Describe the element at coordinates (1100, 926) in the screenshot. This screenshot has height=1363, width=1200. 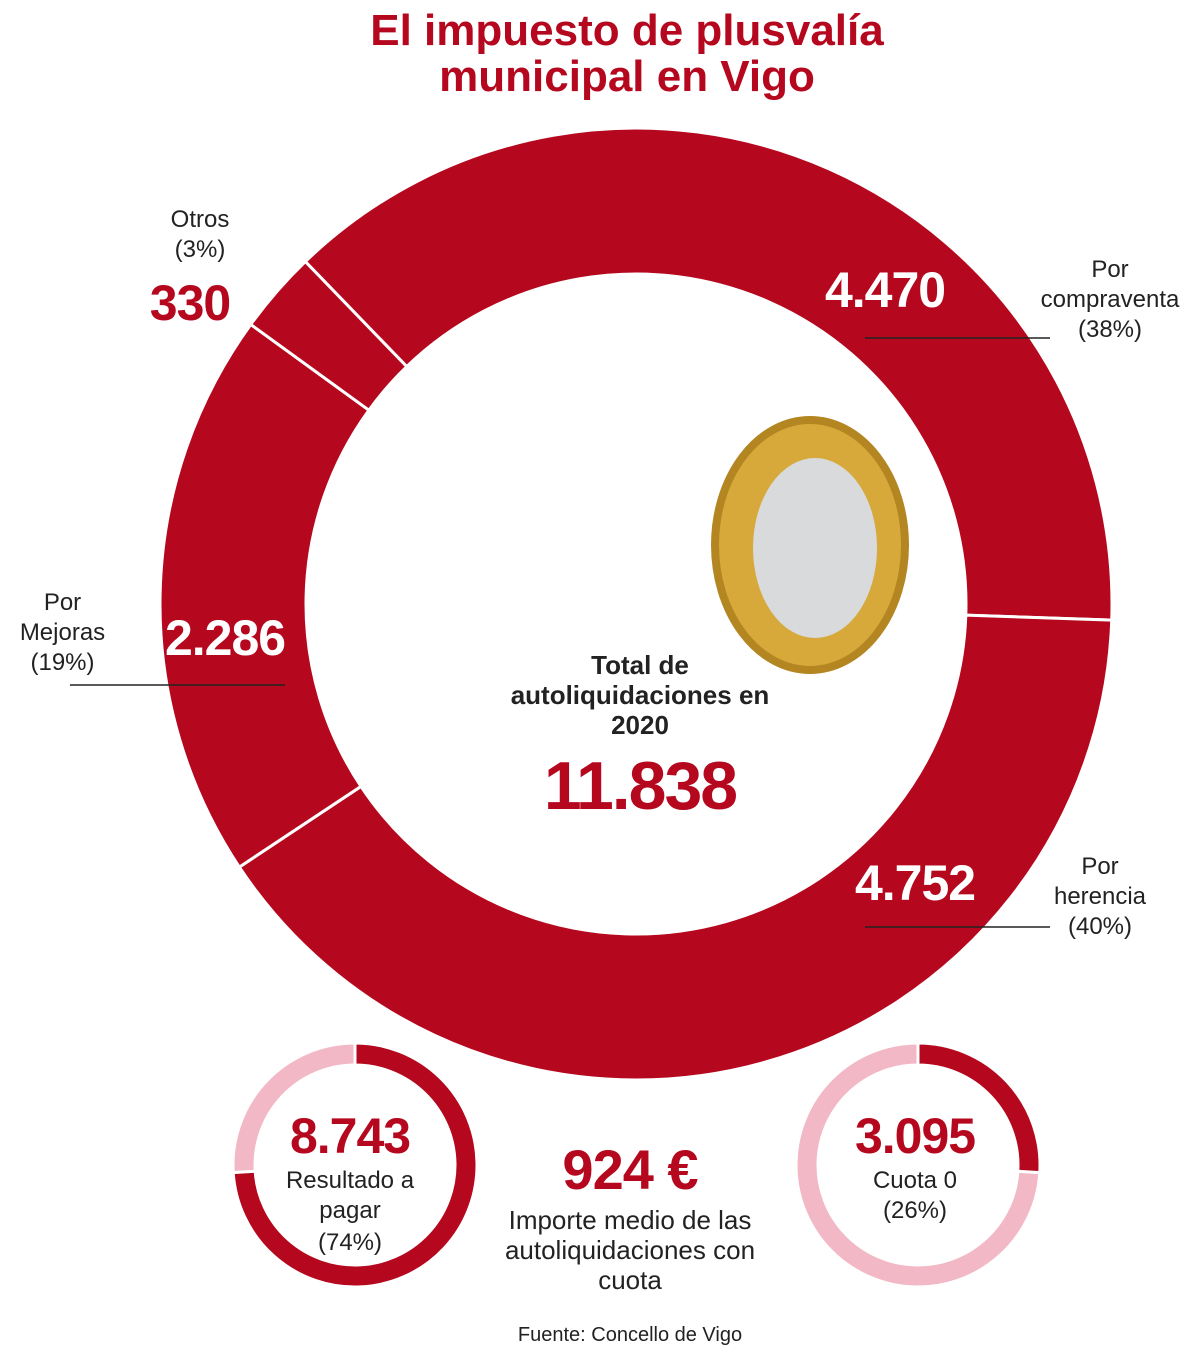
I see `percent-label: (40%)` at that location.